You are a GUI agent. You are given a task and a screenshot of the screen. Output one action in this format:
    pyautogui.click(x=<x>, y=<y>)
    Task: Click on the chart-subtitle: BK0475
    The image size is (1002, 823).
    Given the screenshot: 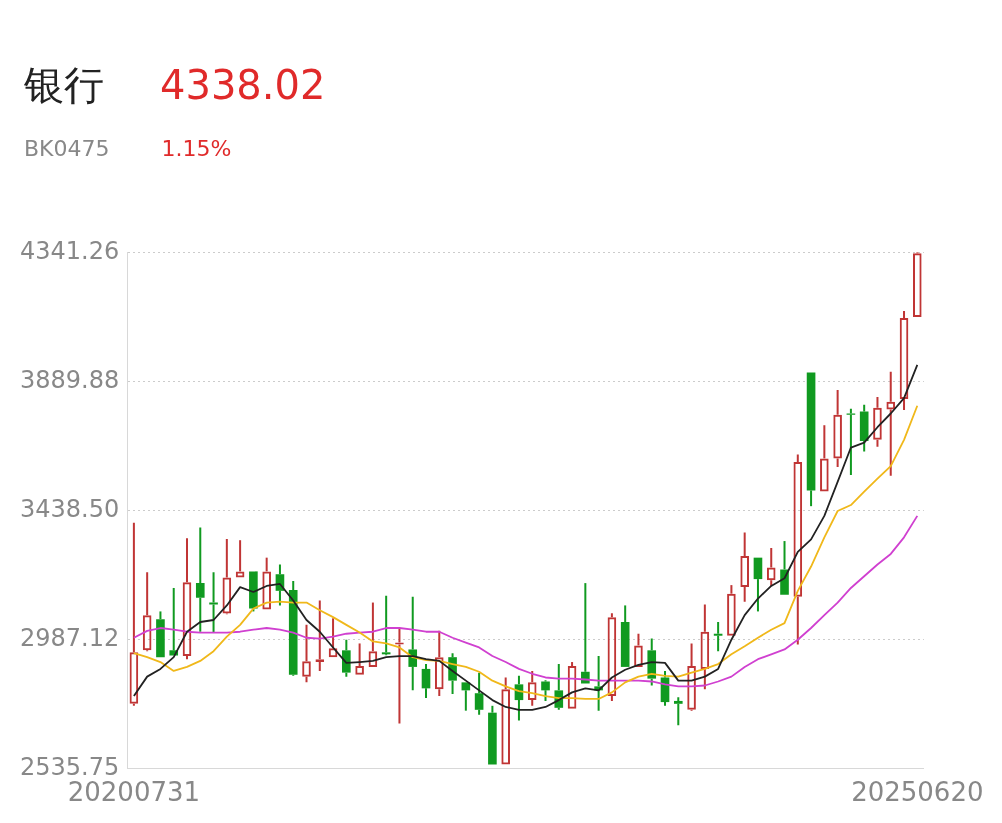 What is the action you would take?
    pyautogui.click(x=67, y=148)
    